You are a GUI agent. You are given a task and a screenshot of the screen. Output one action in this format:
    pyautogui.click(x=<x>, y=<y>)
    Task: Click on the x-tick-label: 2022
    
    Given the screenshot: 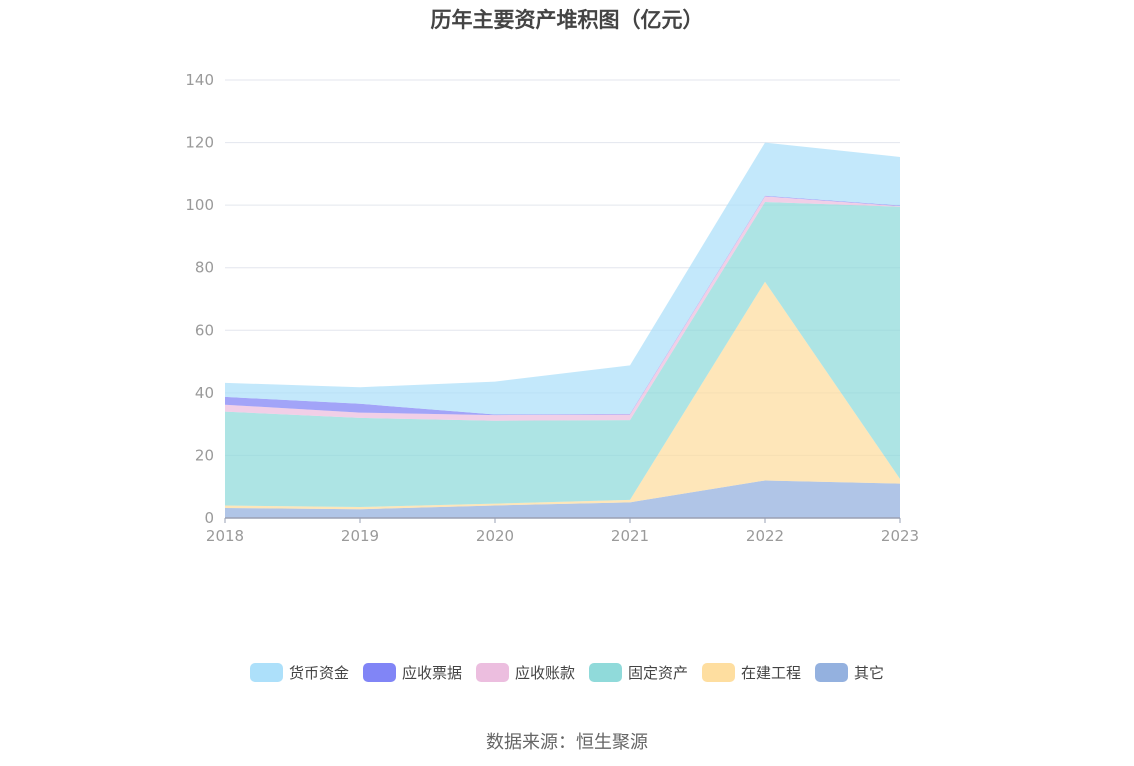 What is the action you would take?
    pyautogui.click(x=765, y=536)
    